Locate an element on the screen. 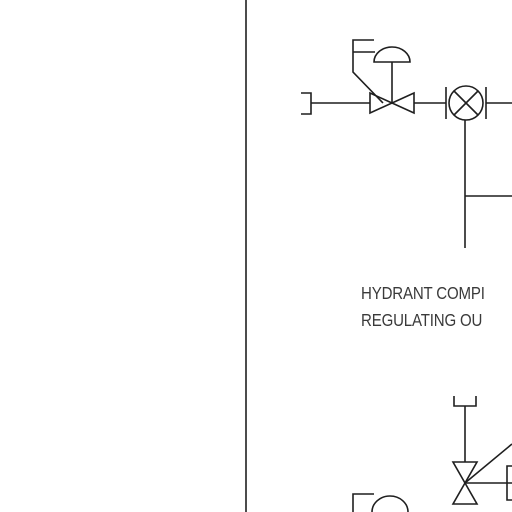 This screenshot has width=512, height=512. gate-valve-icon is located at coordinates (465, 483).